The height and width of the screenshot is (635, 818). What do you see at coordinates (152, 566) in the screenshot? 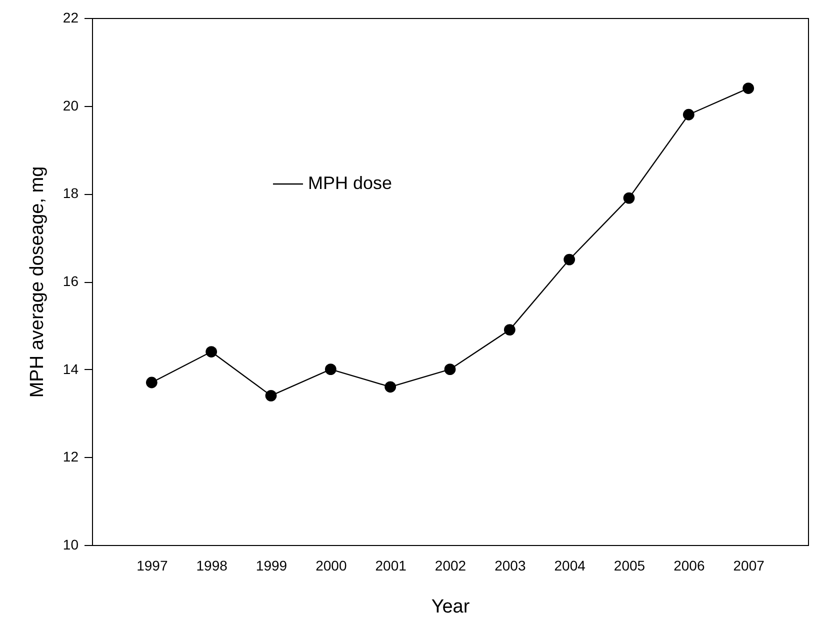
I see `x-tick-label: 1997` at bounding box center [152, 566].